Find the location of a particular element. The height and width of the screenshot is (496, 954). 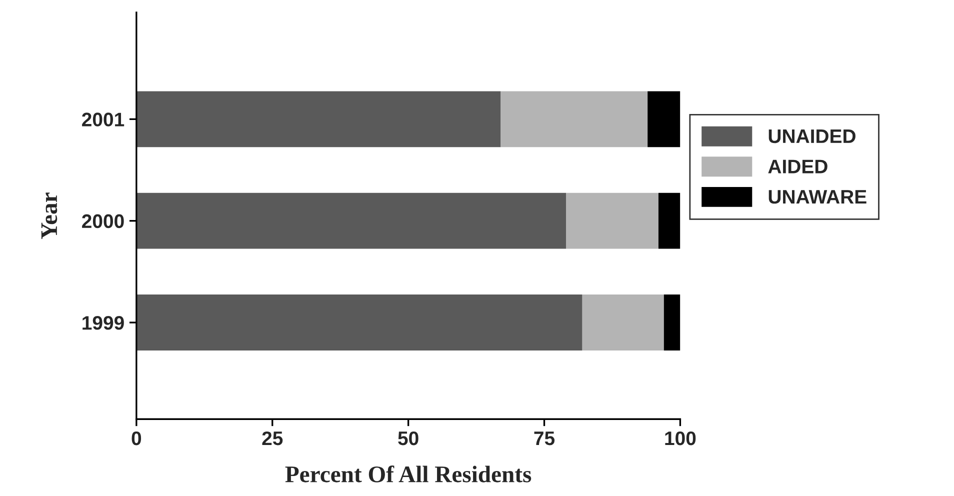

x-tick-label: 0 is located at coordinates (137, 438).